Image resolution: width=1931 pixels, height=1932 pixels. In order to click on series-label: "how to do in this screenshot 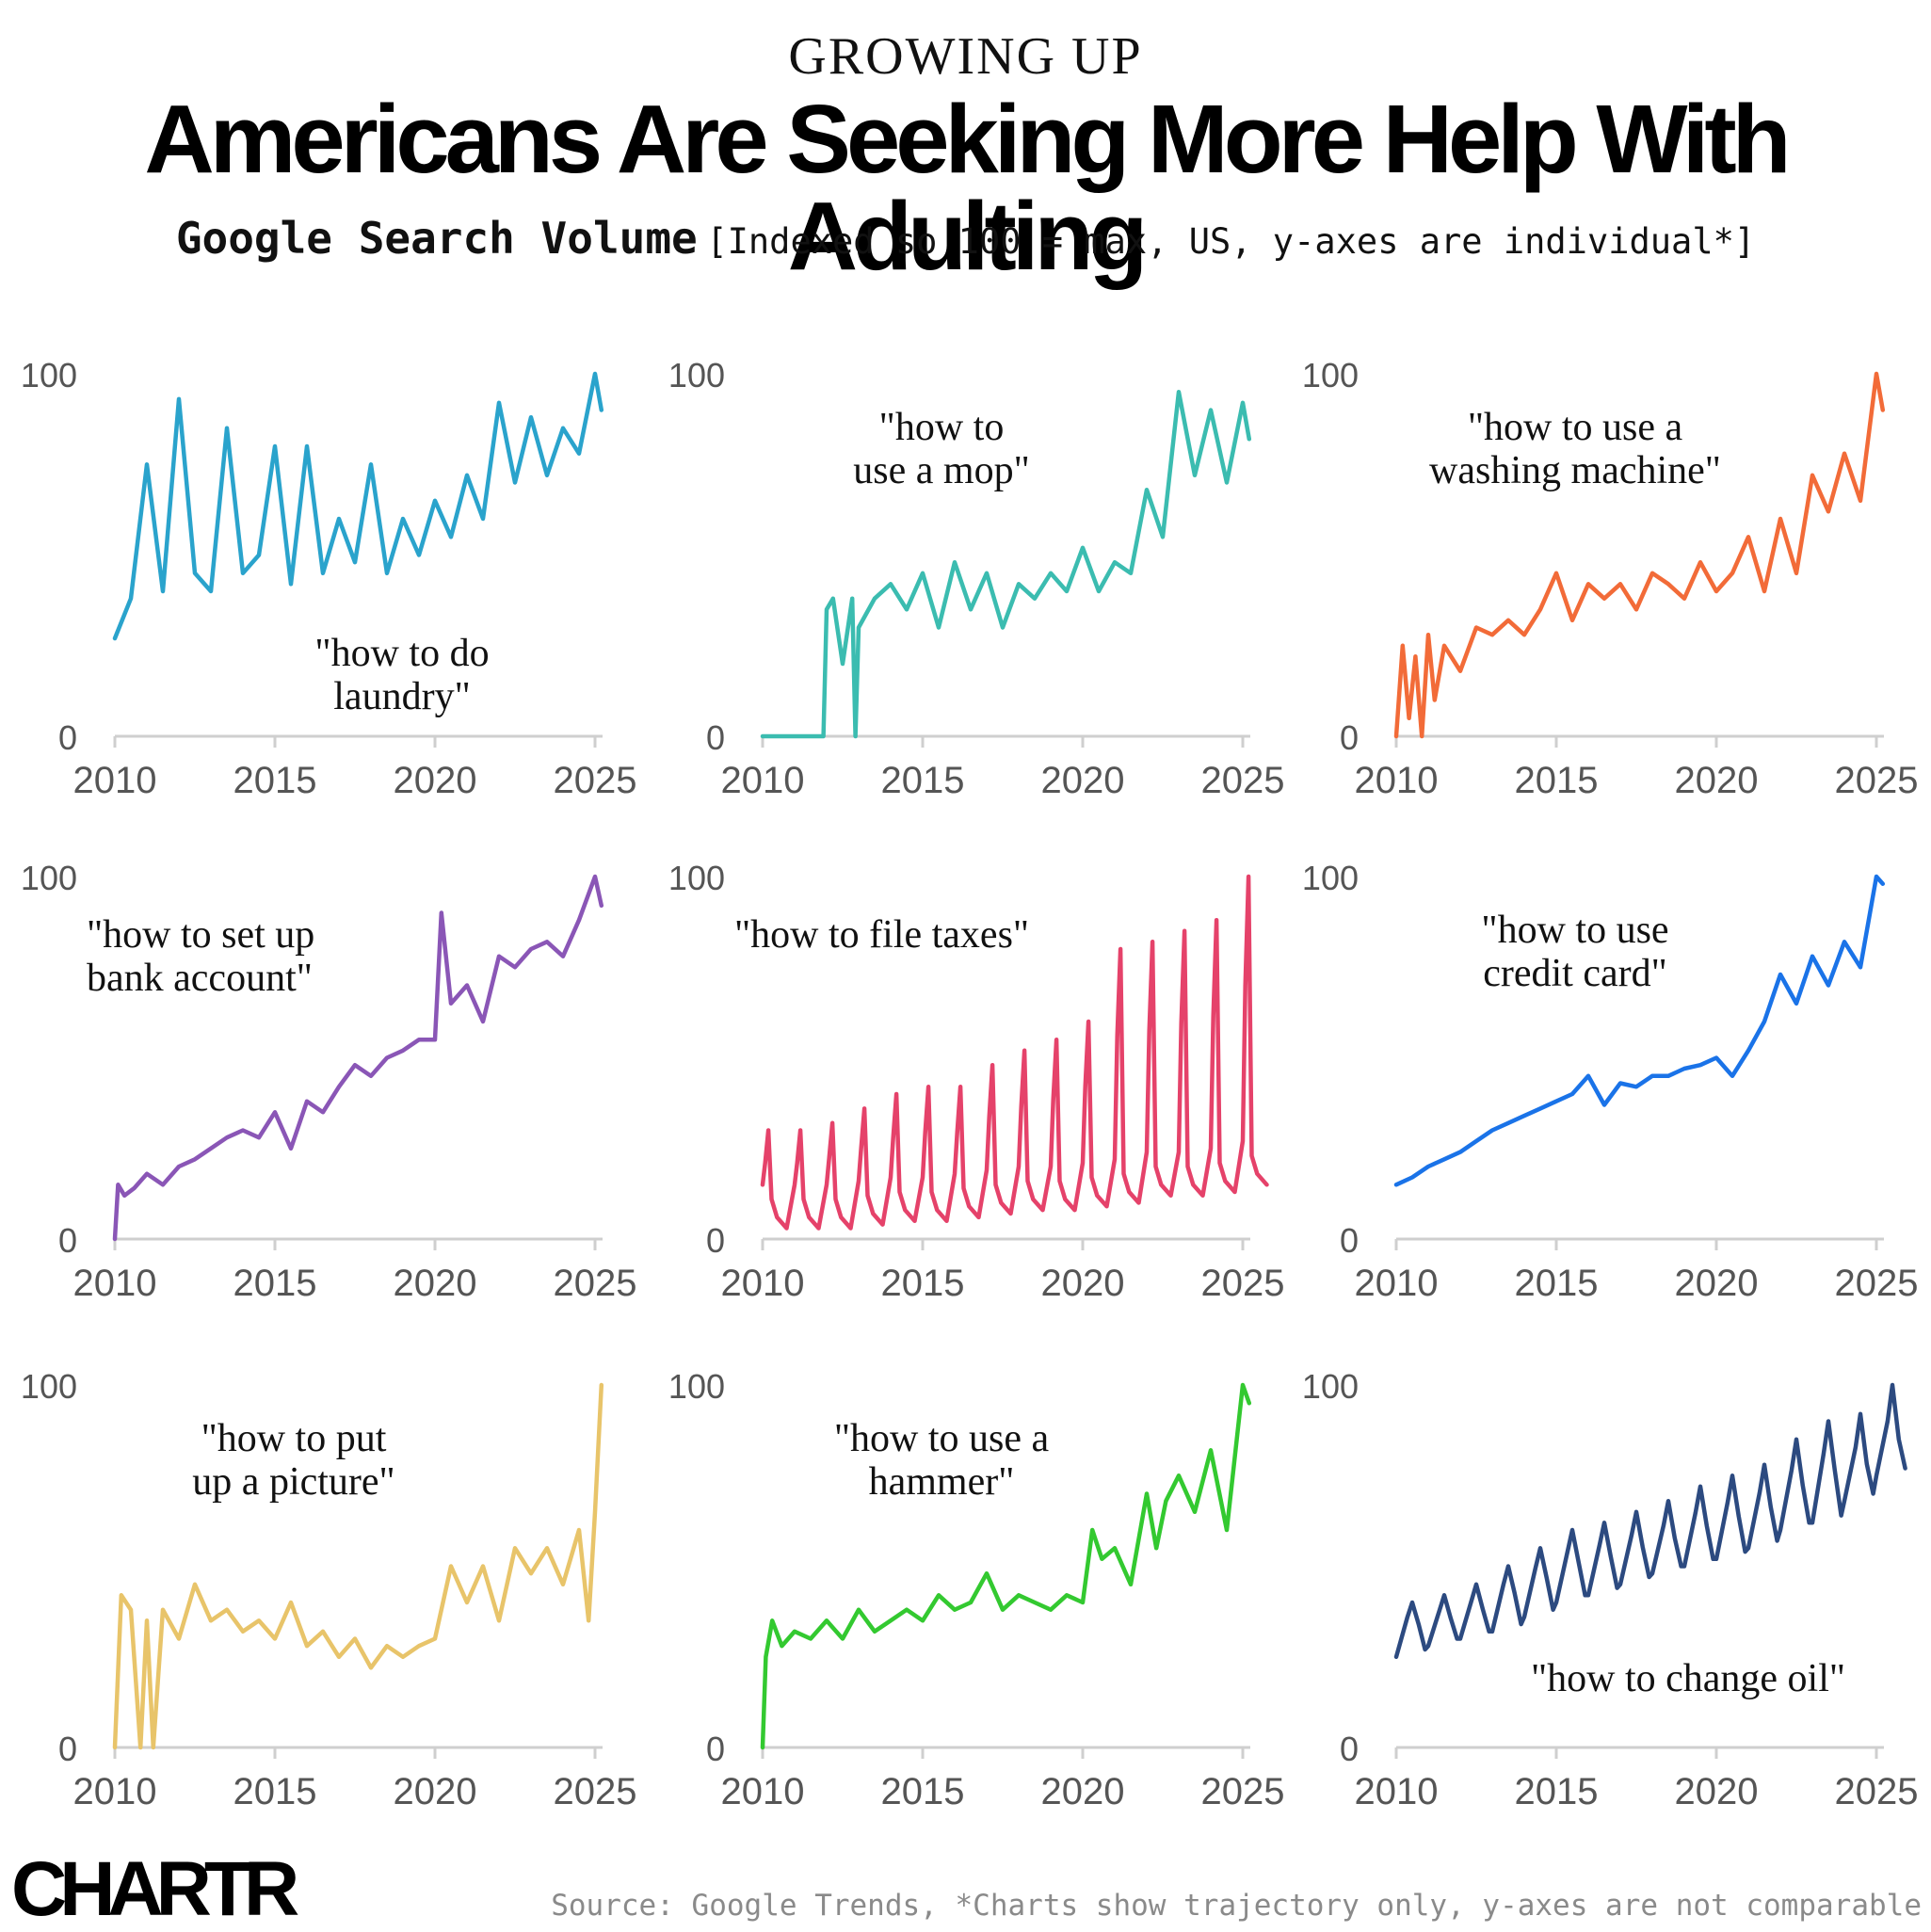, I will do `click(402, 653)`.